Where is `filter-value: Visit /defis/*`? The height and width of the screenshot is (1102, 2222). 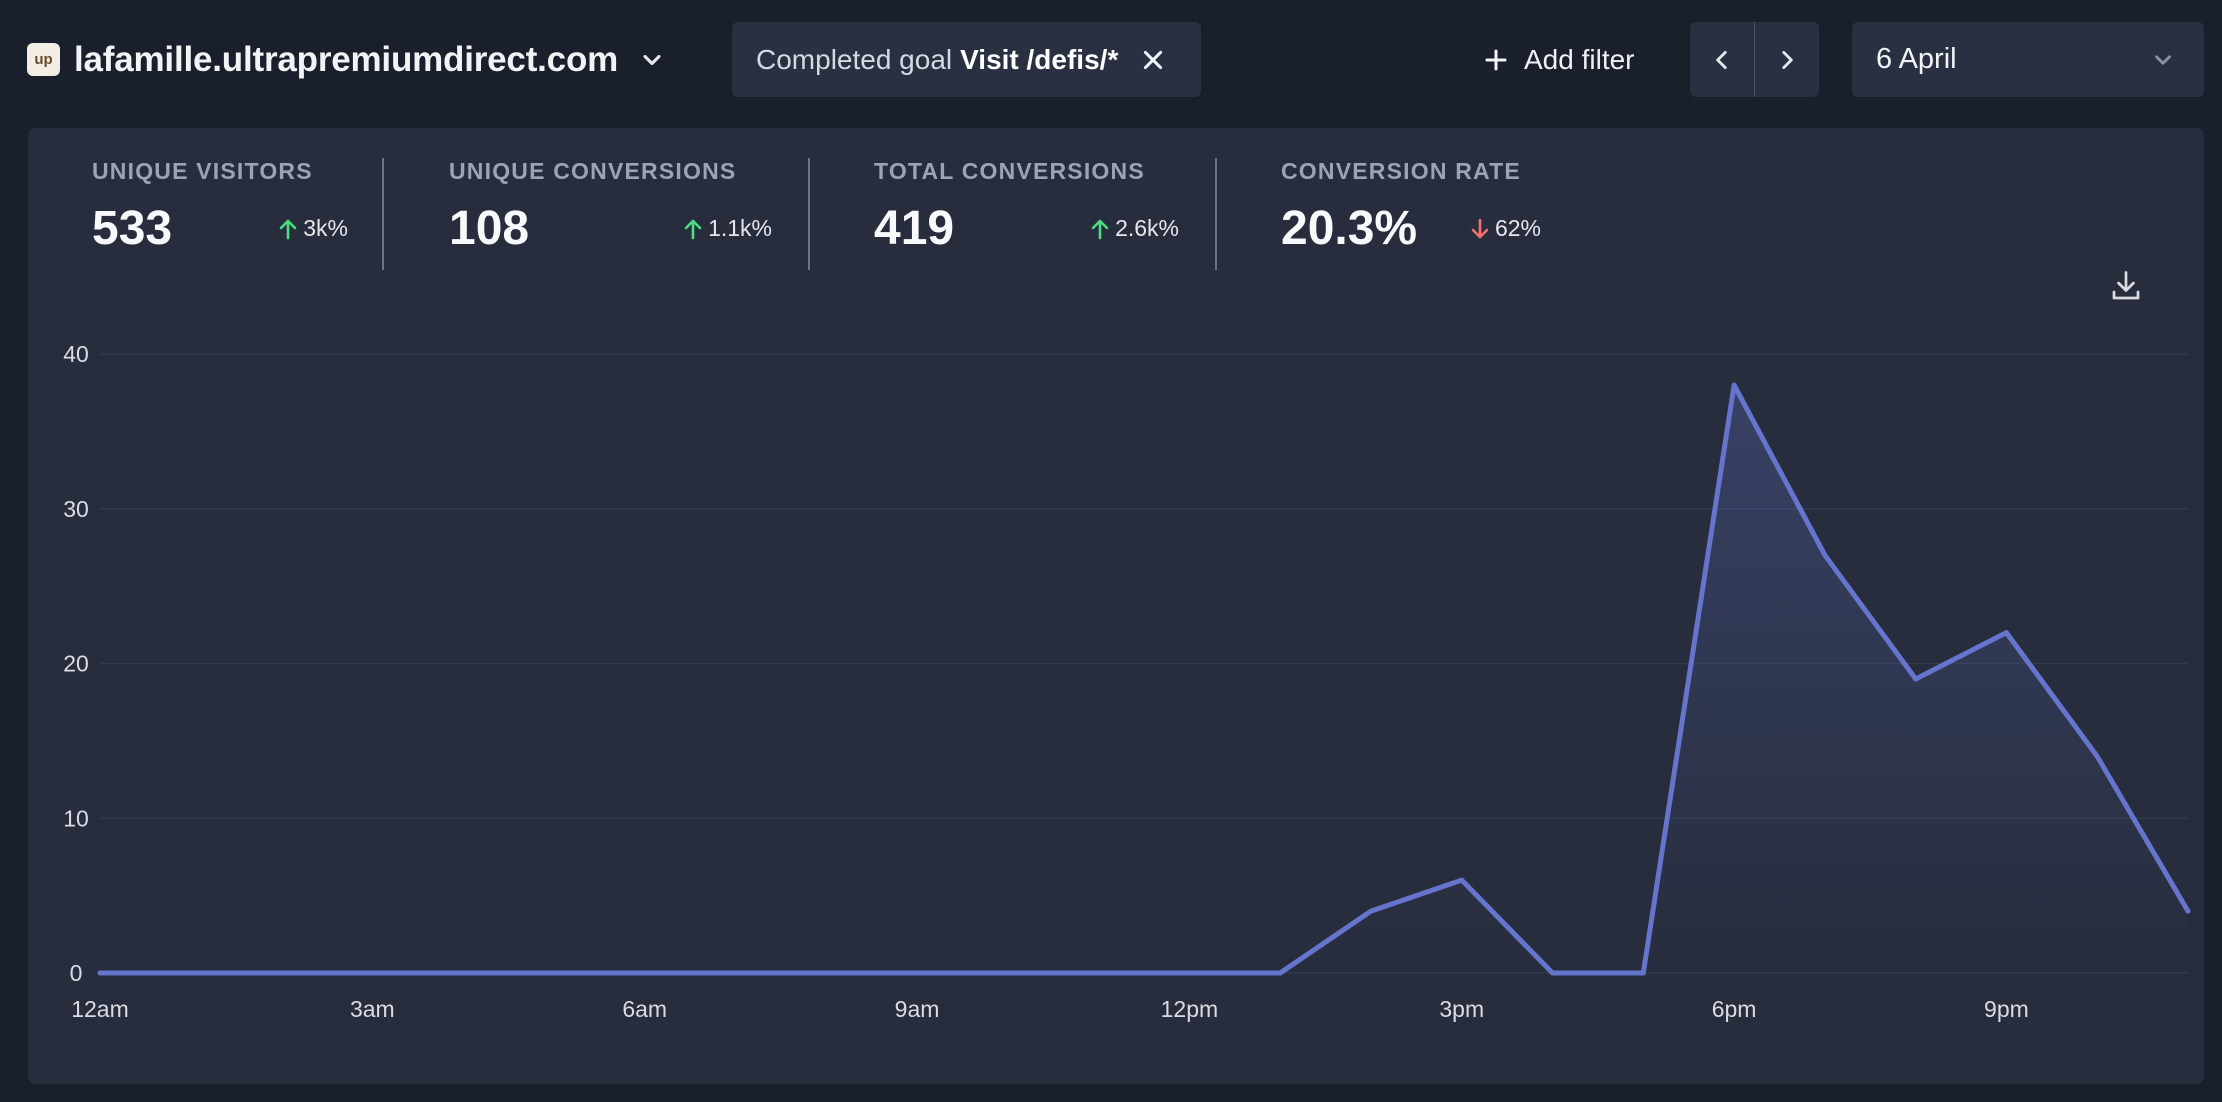 filter-value: Visit /defis/* is located at coordinates (1039, 59).